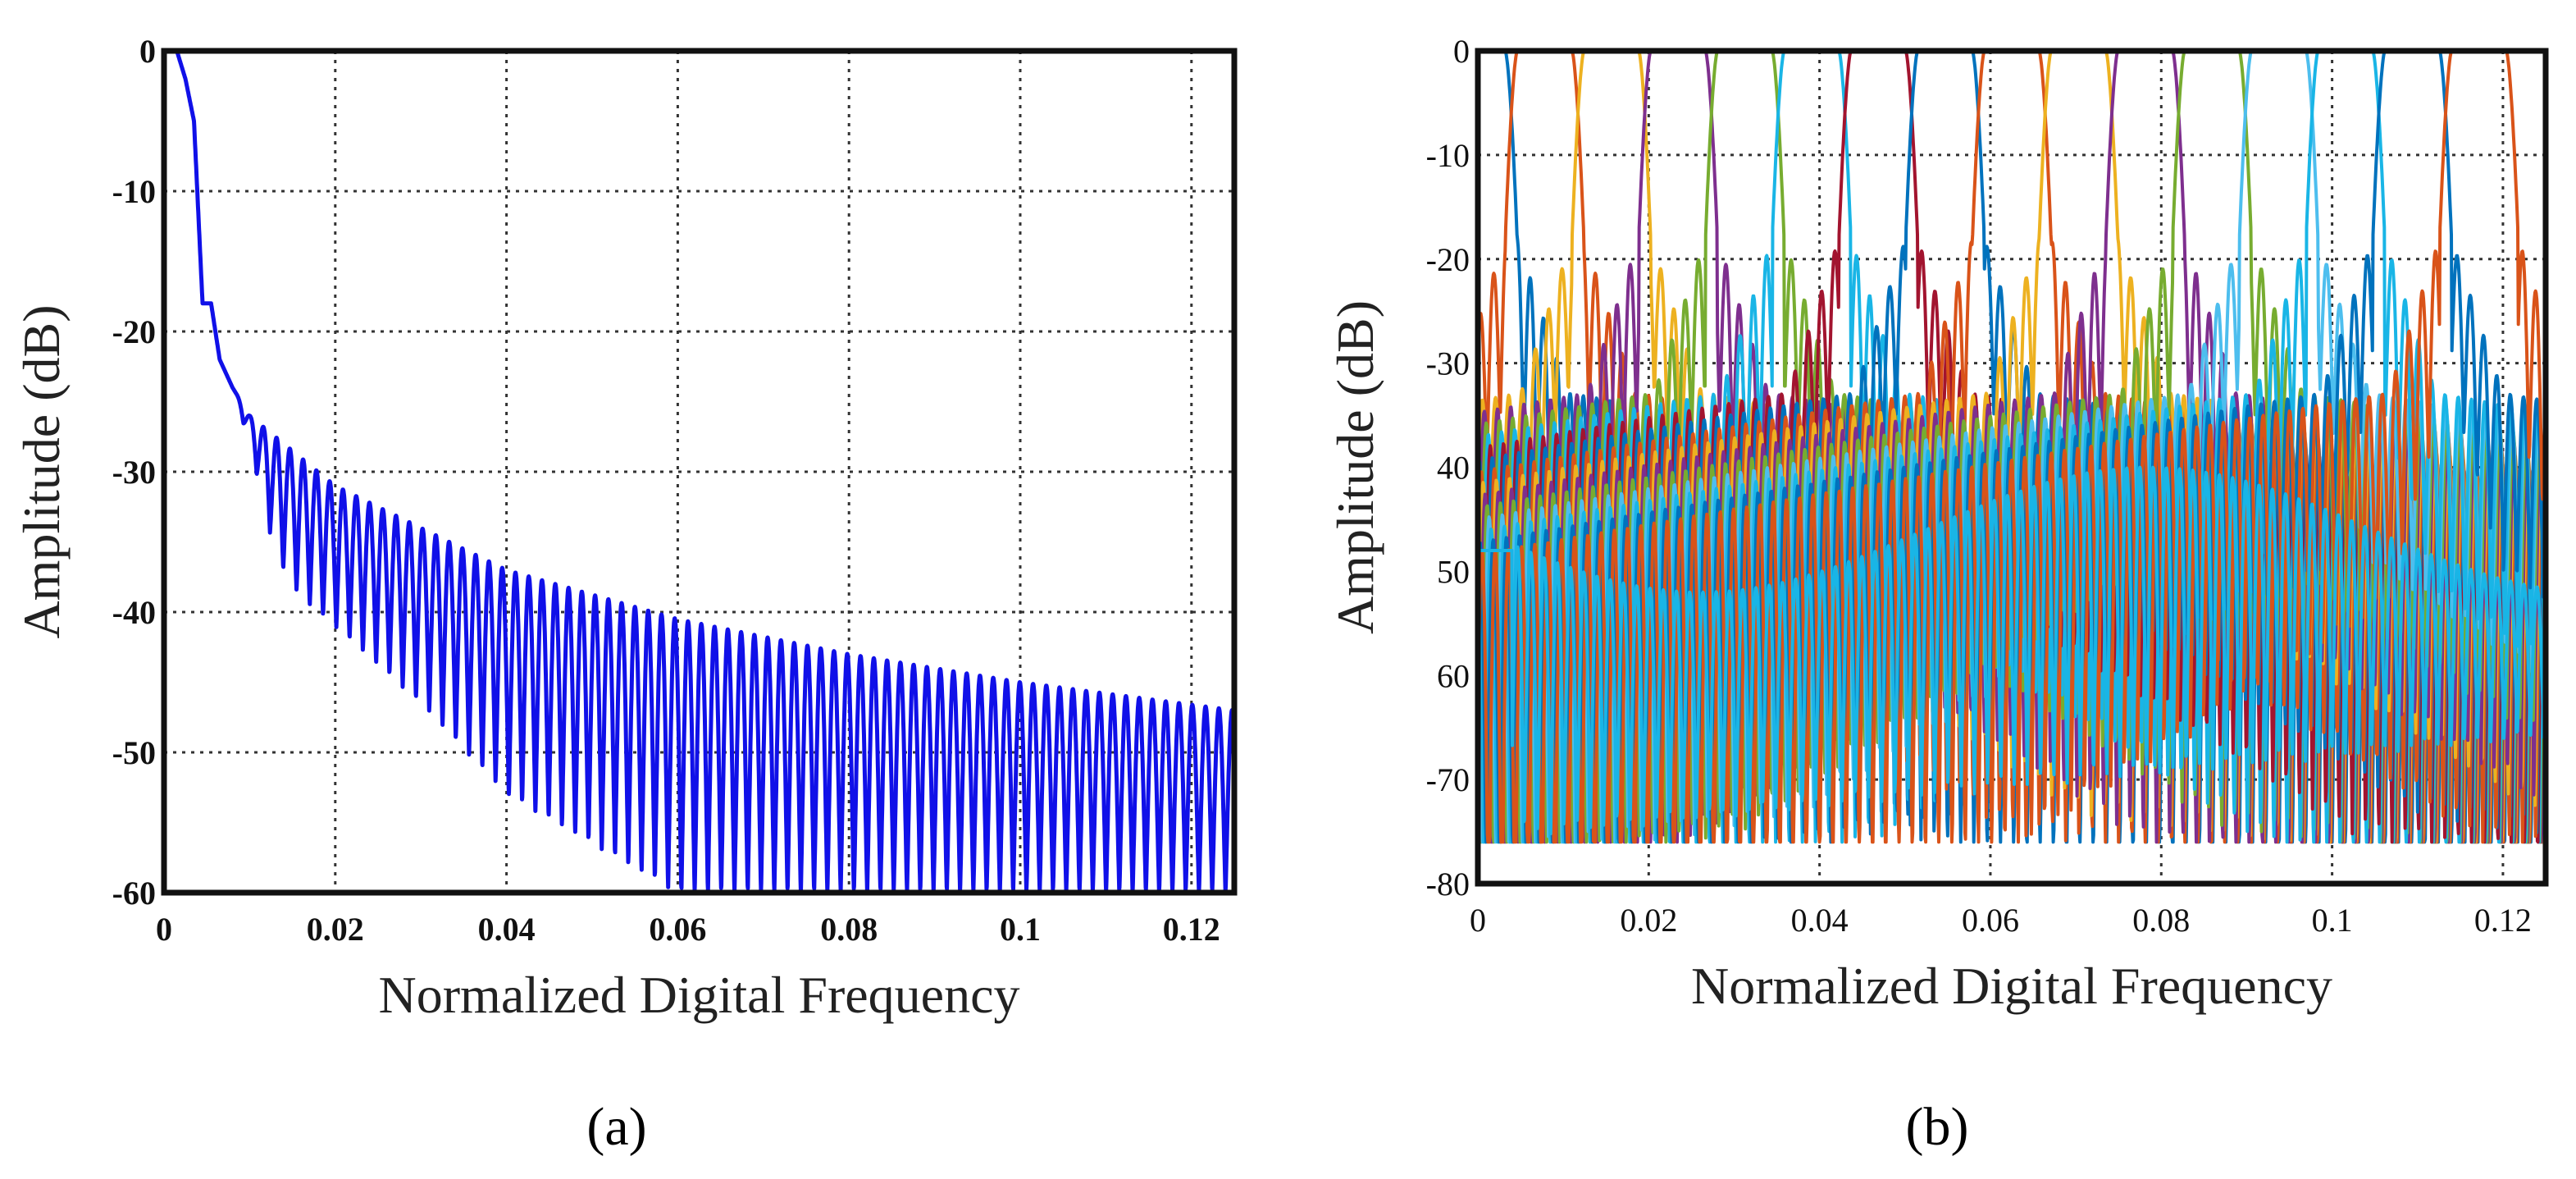  I want to click on panel-a-x-tick-label: 0.02, so click(335, 930).